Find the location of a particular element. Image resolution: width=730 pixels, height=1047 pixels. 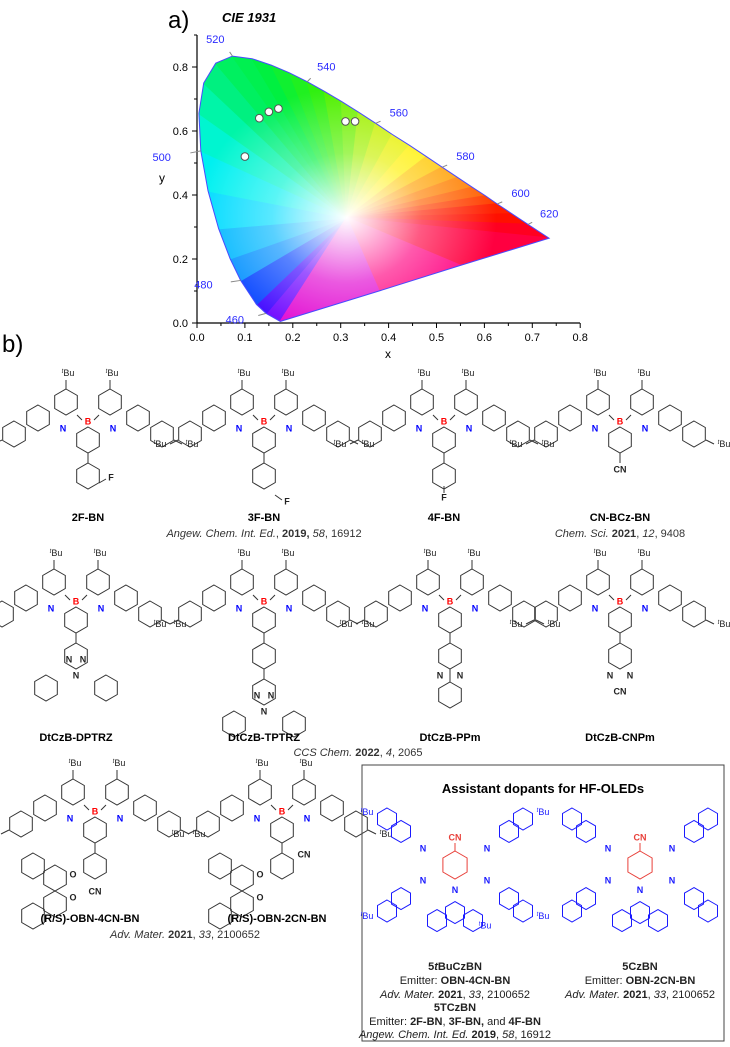

wavelength-label: 580 is located at coordinates (465, 157).